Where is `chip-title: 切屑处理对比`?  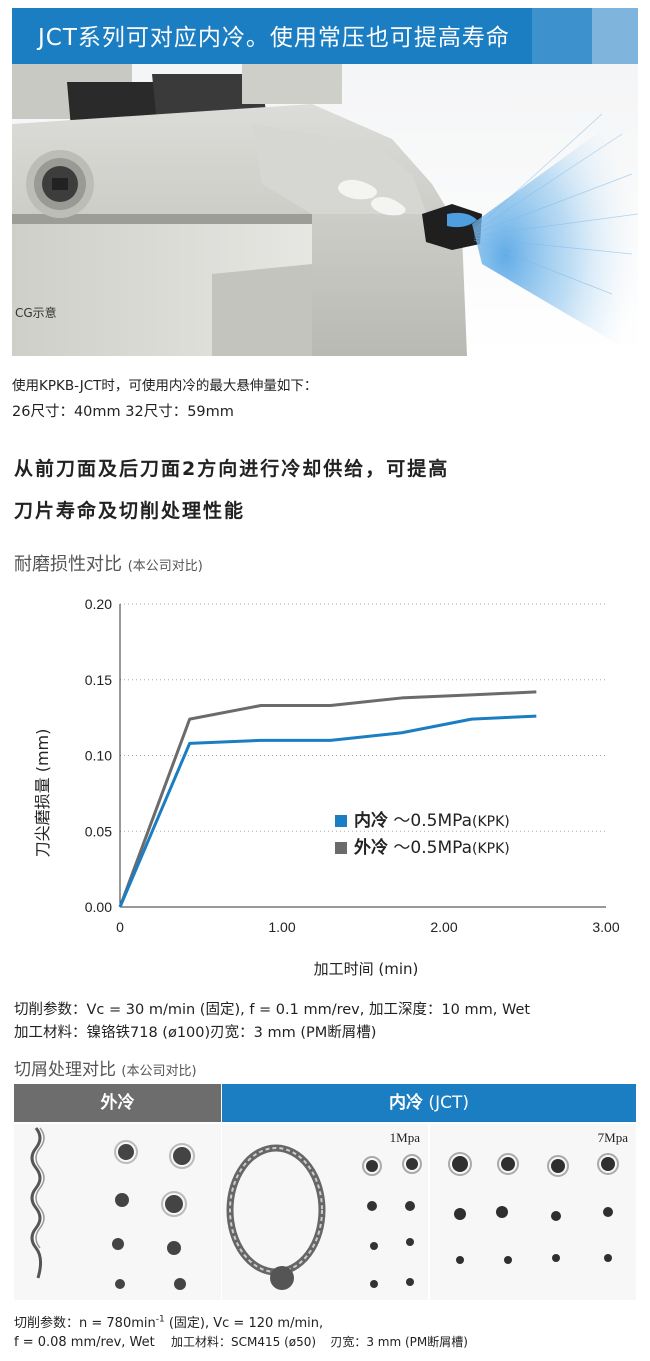
chip-title: 切屑处理对比 is located at coordinates (65, 1070).